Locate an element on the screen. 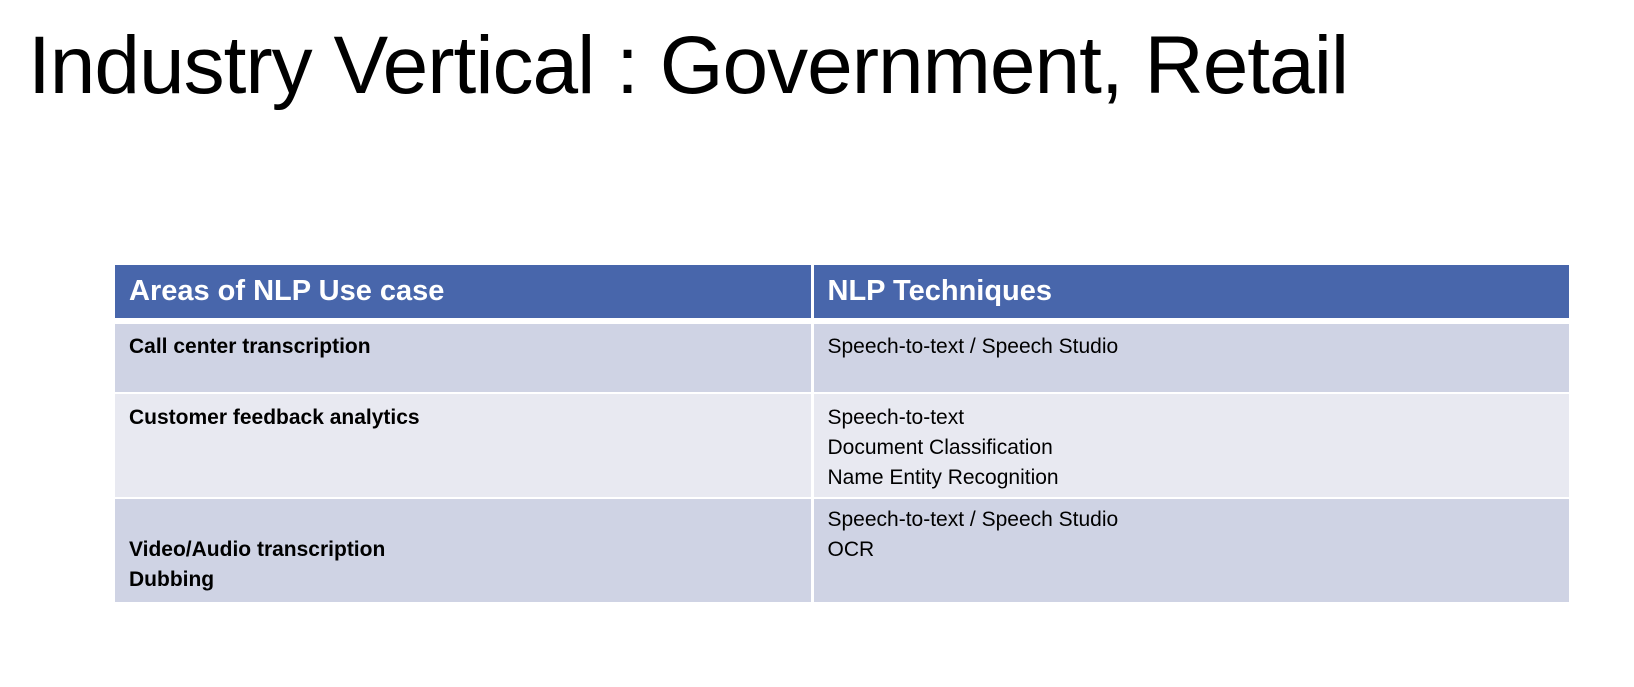 The image size is (1634, 687). use-case-line: Call center transcription is located at coordinates (250, 346).